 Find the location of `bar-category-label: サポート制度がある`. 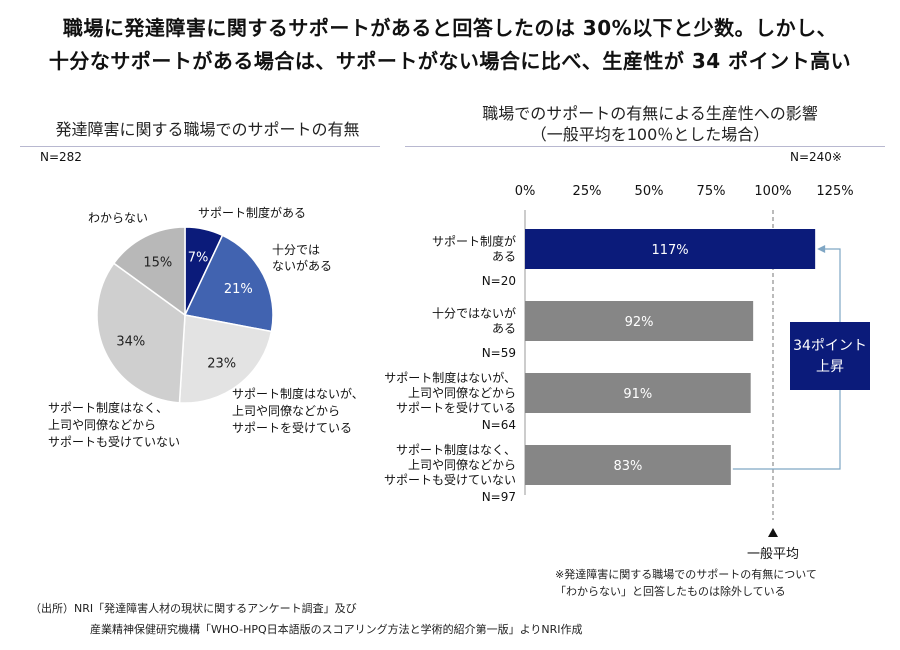

bar-category-label: サポート制度がある is located at coordinates (474, 249).